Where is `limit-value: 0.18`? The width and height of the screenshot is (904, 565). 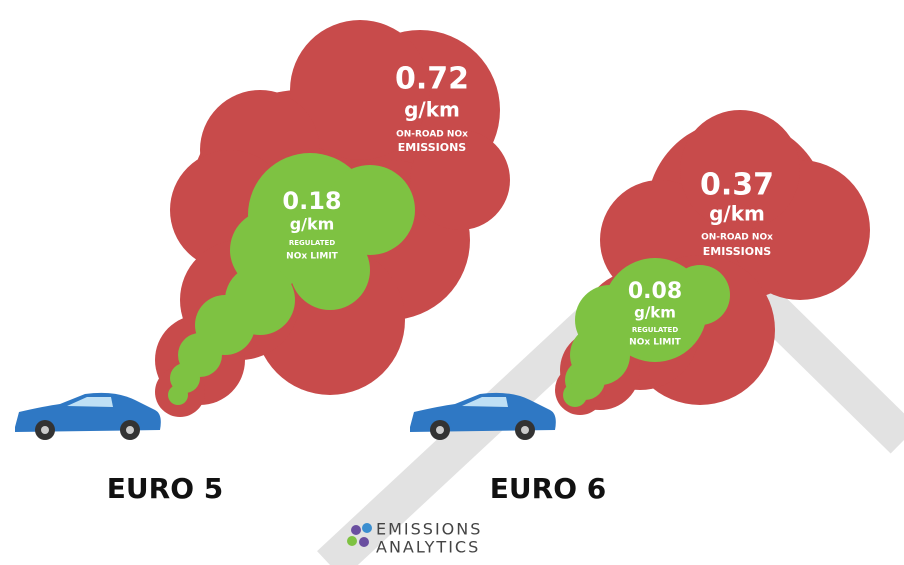 limit-value: 0.18 is located at coordinates (311, 201).